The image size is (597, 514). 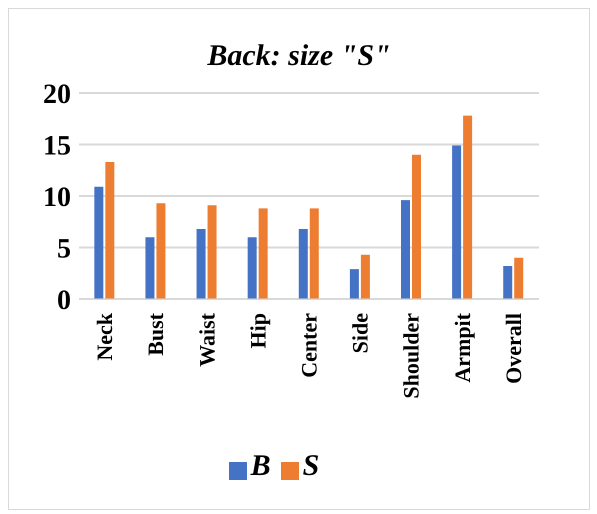 What do you see at coordinates (155, 334) in the screenshot?
I see `x-tick-label: Bust` at bounding box center [155, 334].